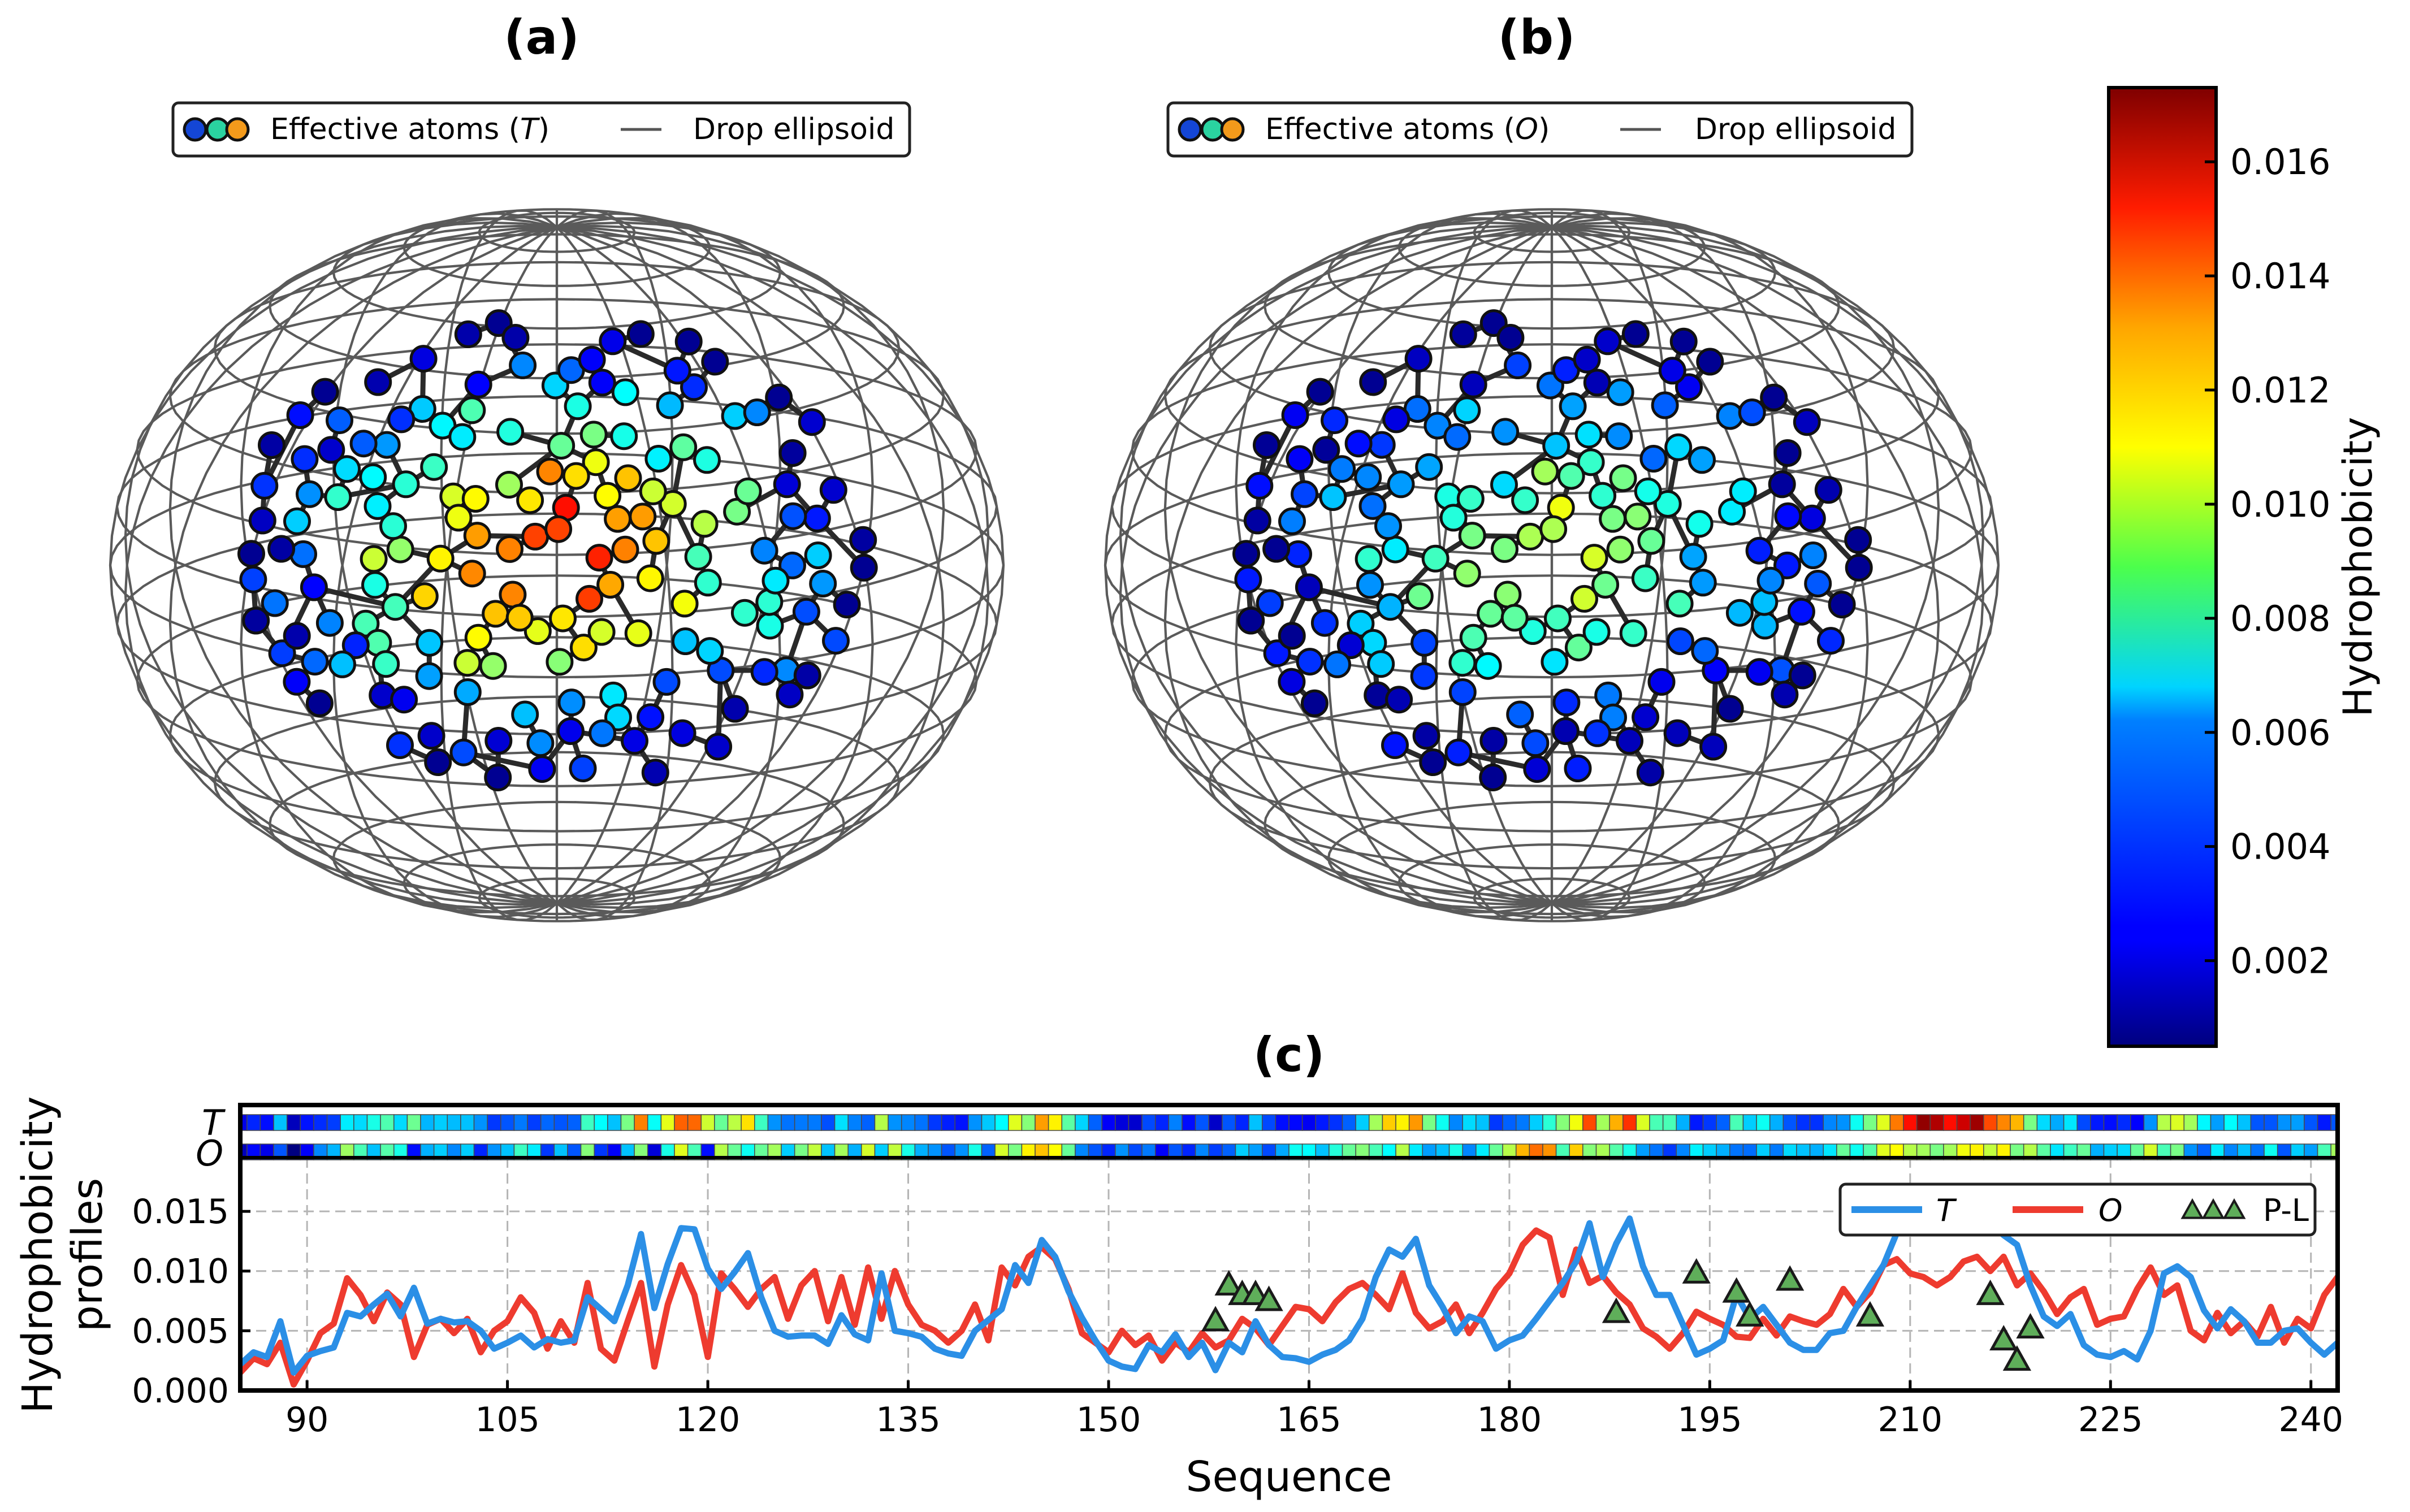 The width and height of the screenshot is (2410, 1512). I want to click on atoms-a, so click(557, 550).